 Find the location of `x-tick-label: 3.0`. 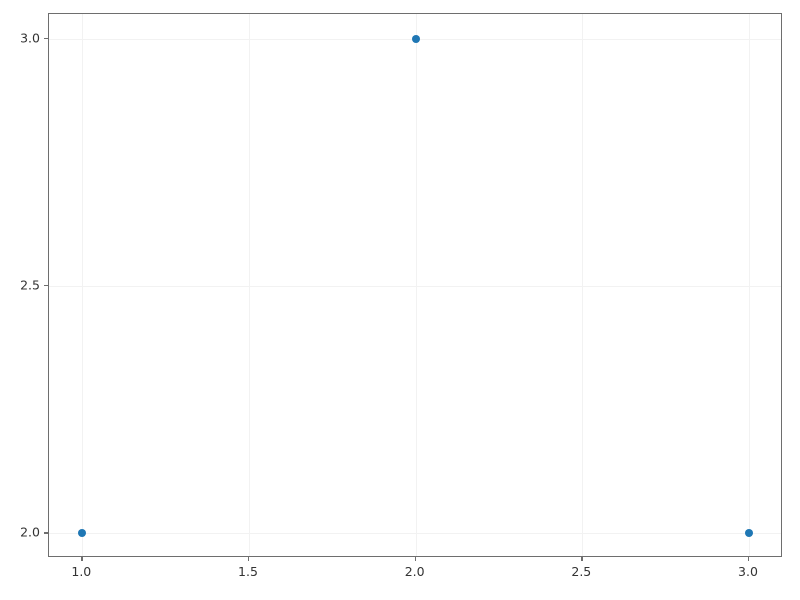

x-tick-label: 3.0 is located at coordinates (748, 571).